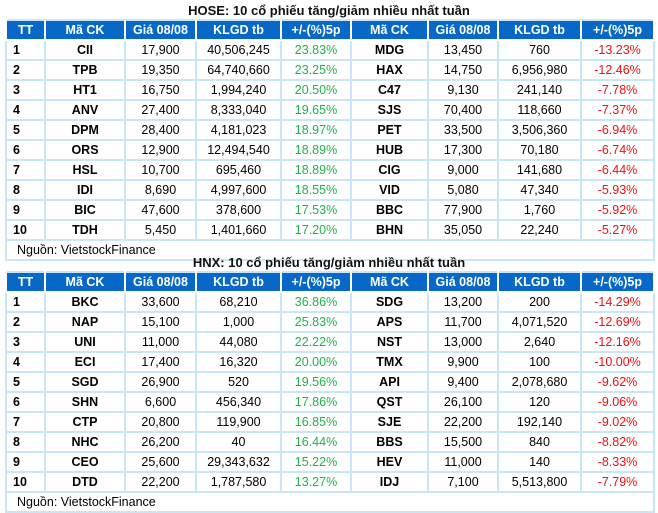 Image resolution: width=658 pixels, height=513 pixels. Describe the element at coordinates (238, 110) in the screenshot. I see `gainer-avg-volume: 8,333,040` at that location.